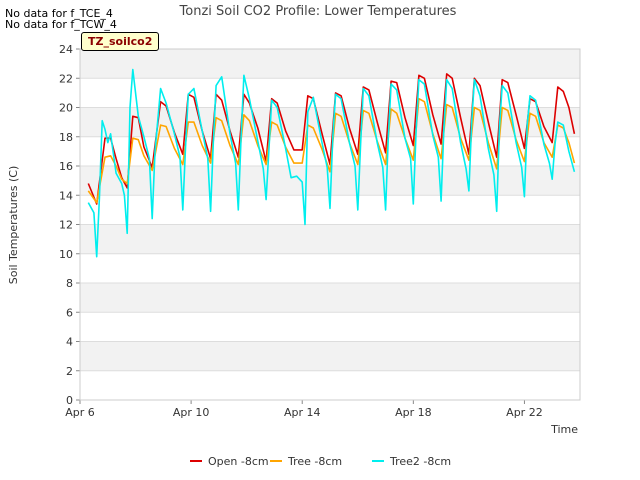 Image resolution: width=640 pixels, height=480 pixels. What do you see at coordinates (69, 283) in the screenshot?
I see `y-tick-label: 8` at bounding box center [69, 283].